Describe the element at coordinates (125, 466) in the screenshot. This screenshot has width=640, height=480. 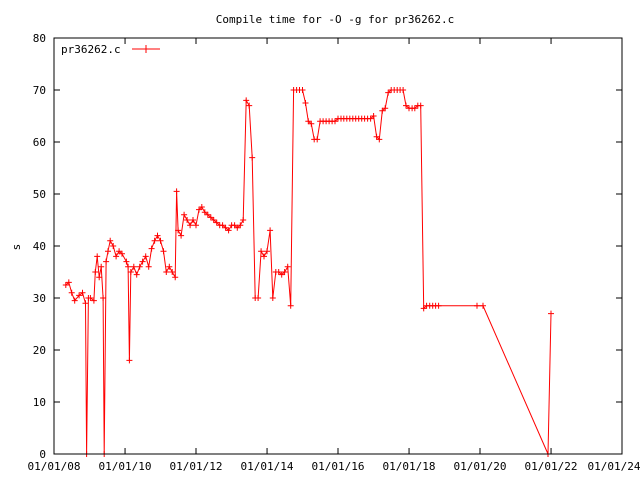
I see `x-tick-label: 01/01/10` at that location.